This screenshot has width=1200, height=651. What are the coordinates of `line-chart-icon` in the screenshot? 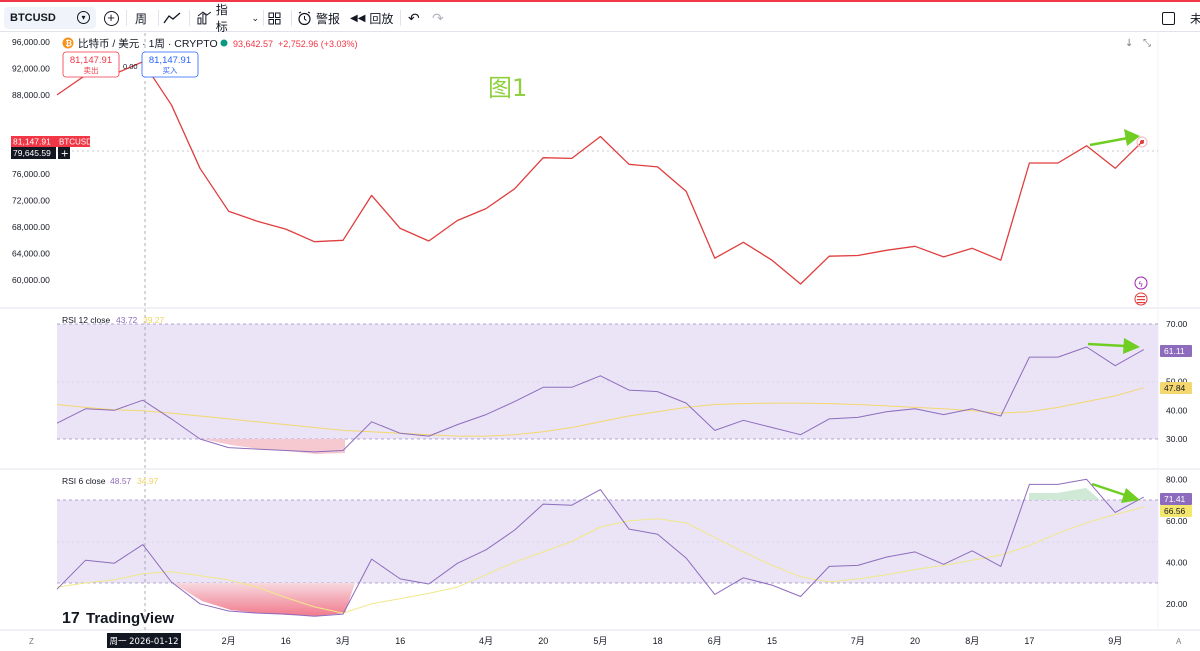 It's located at (172, 18).